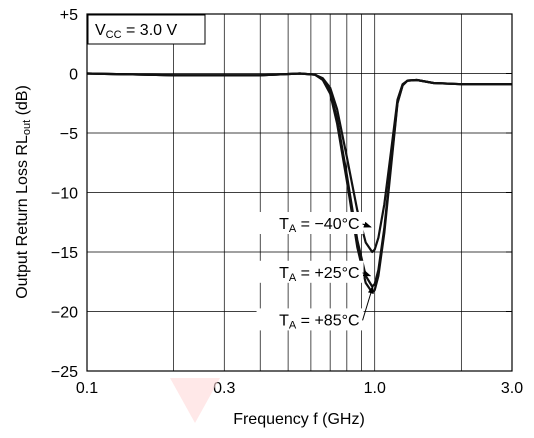  I want to click on series-label-0: TA = −40°C, so click(319, 225).